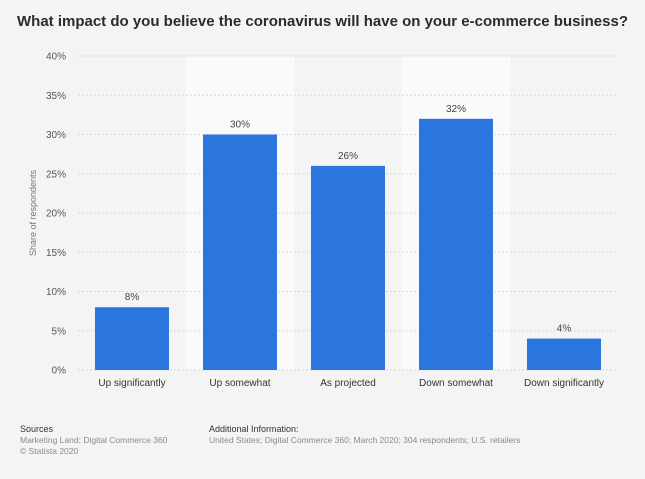  What do you see at coordinates (348, 383) in the screenshot?
I see `x-tick-label-2: As projected` at bounding box center [348, 383].